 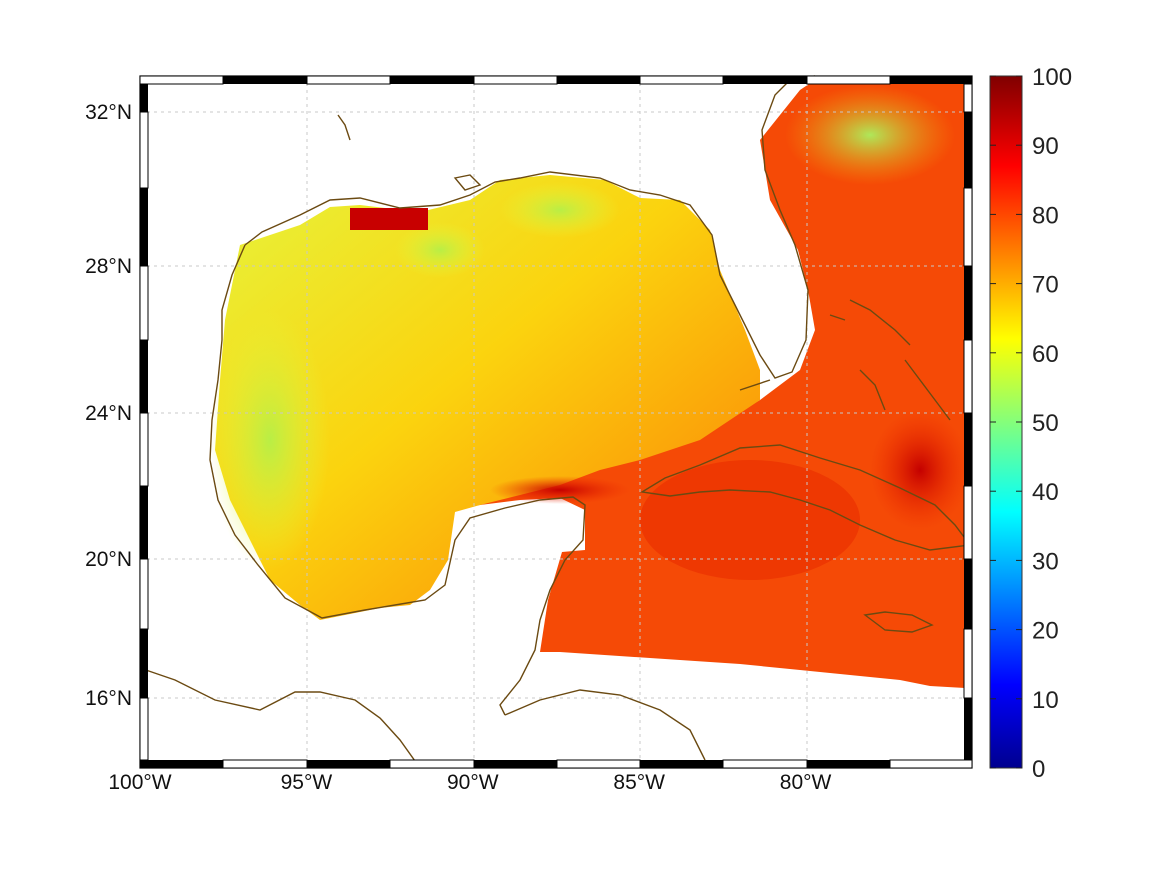 I want to click on colorbar-tick-label: 0, so click(x=1038, y=769).